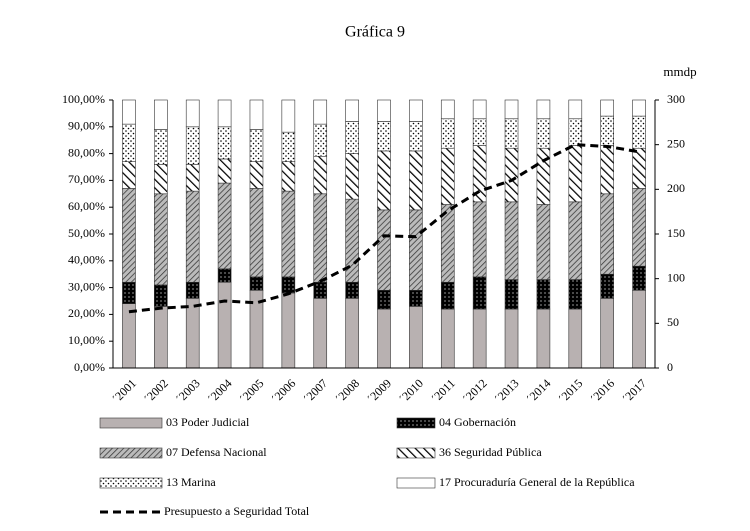 This screenshot has height=531, width=750. I want to click on chart-title: Gráfica 9, so click(375, 32).